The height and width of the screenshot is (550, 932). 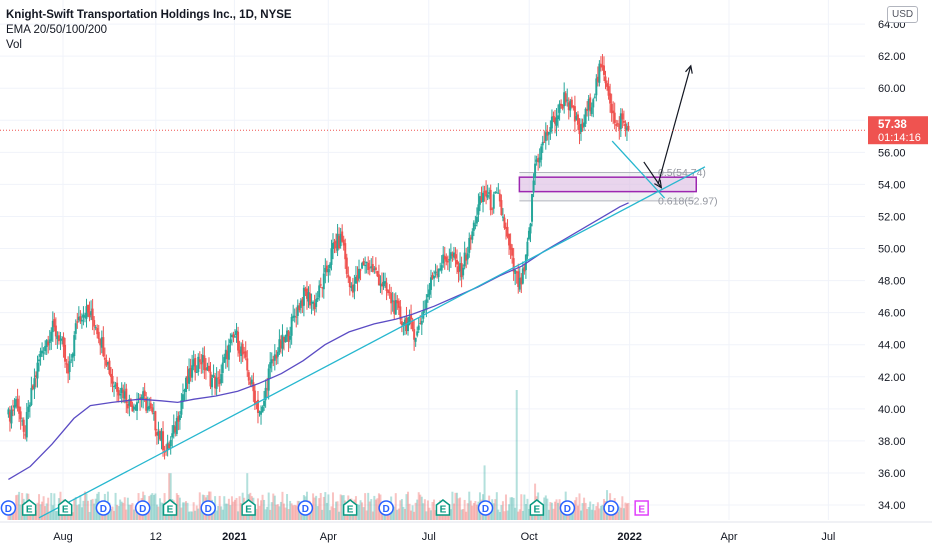 I want to click on support-zone-rect, so click(x=607, y=184).